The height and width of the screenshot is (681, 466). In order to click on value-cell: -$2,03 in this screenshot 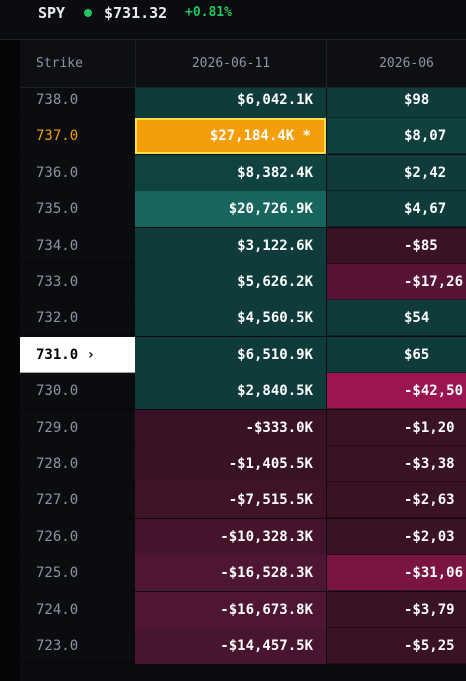, I will do `click(396, 536)`.